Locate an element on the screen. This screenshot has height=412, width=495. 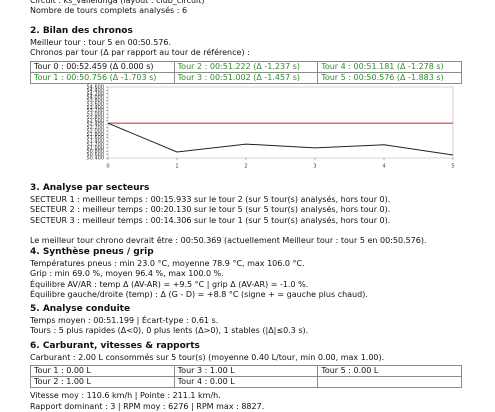
table-cell: Tour 3 : 1.00 L is located at coordinates (246, 371).